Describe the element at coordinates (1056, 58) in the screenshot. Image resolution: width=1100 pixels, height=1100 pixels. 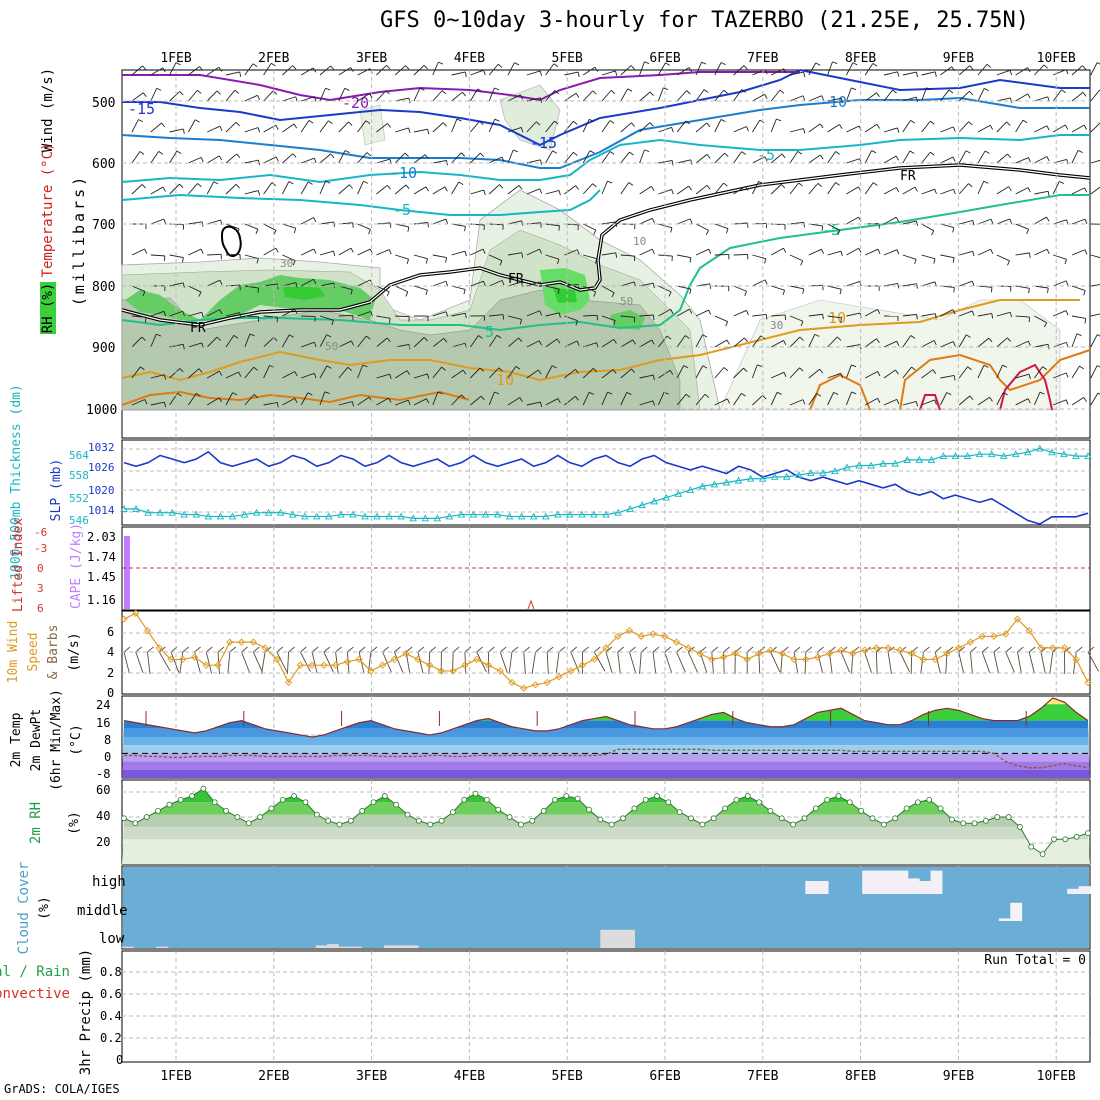
I see `date-label-top: 10FEB` at that location.